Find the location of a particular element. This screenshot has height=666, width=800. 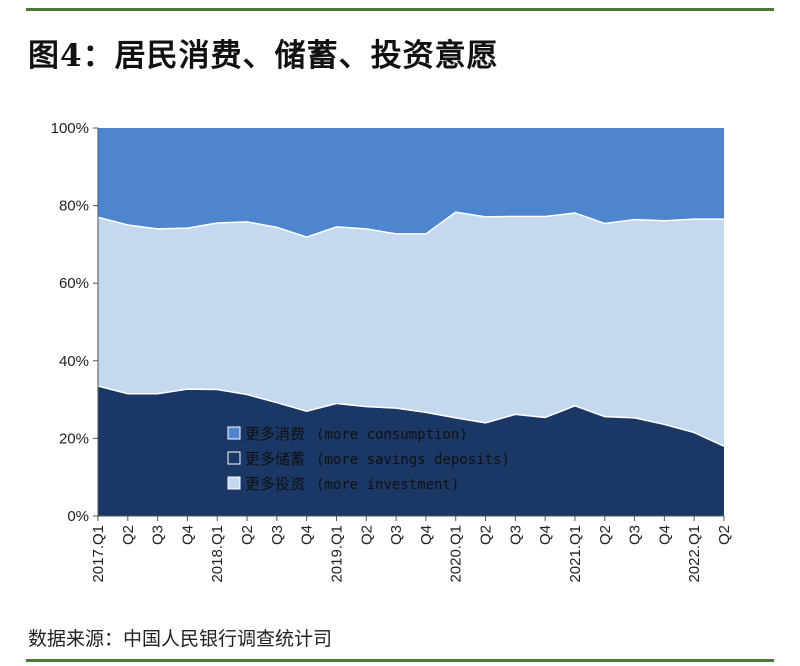

boundary-investment is located at coordinates (410, 224).